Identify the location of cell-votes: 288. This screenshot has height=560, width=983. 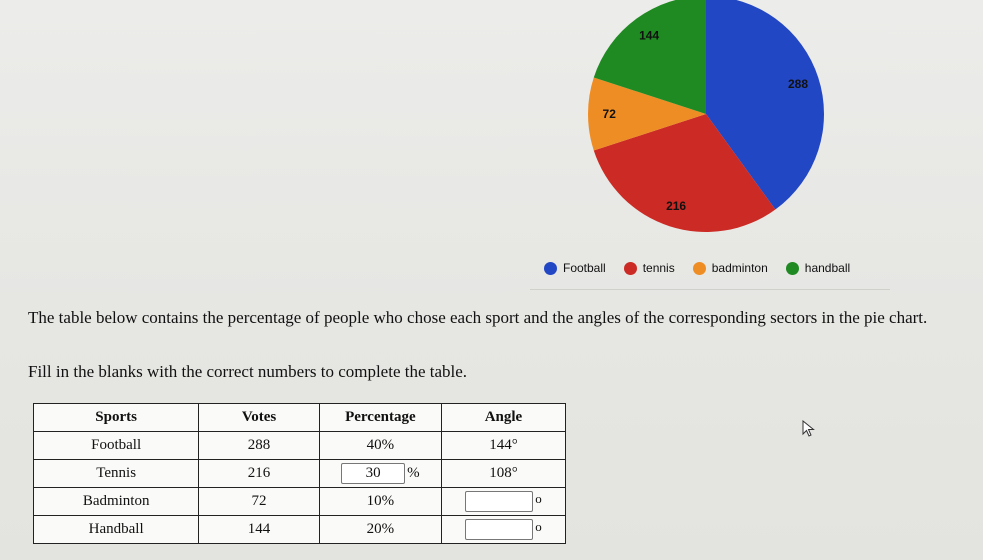
(259, 445).